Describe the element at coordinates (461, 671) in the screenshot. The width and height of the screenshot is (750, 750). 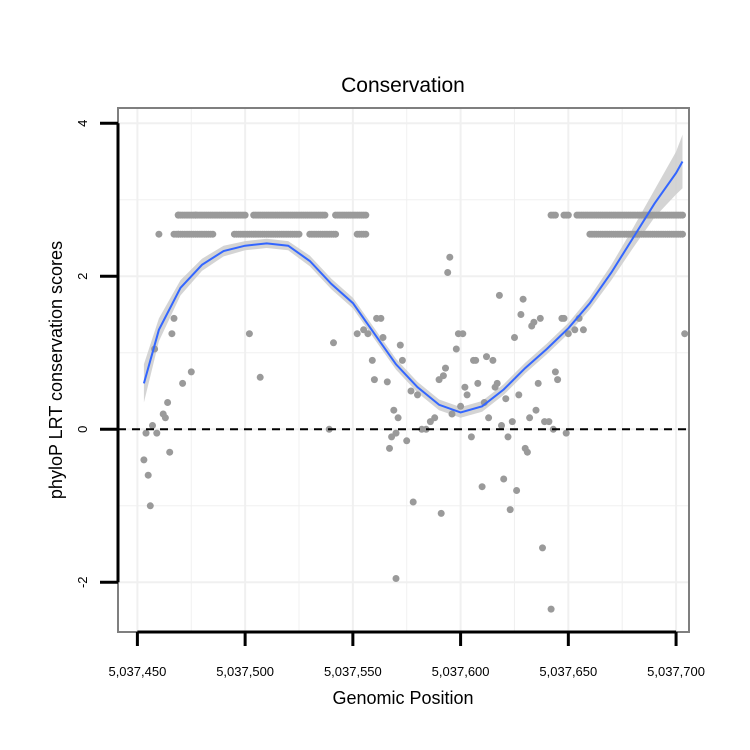
I see `x-tick-label: 5,037,600` at that location.